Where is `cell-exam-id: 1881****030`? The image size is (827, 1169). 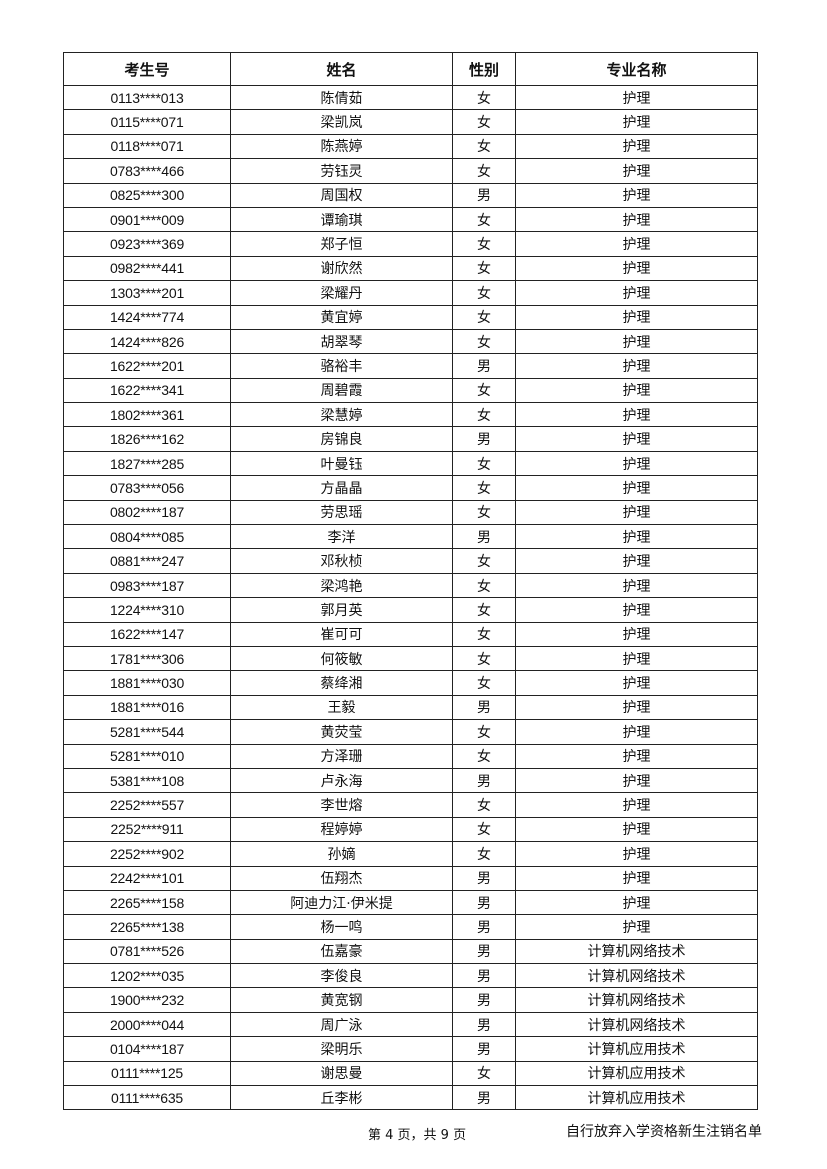
cell-exam-id: 1881****030 is located at coordinates (147, 683).